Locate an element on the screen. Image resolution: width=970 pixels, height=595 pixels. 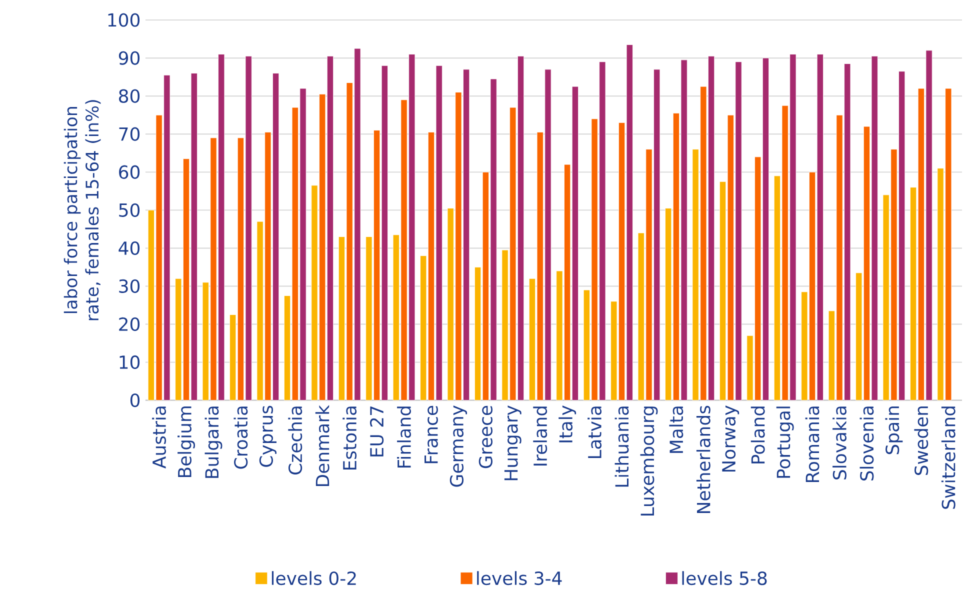
x-tick-label: EU 27 is located at coordinates (377, 431).